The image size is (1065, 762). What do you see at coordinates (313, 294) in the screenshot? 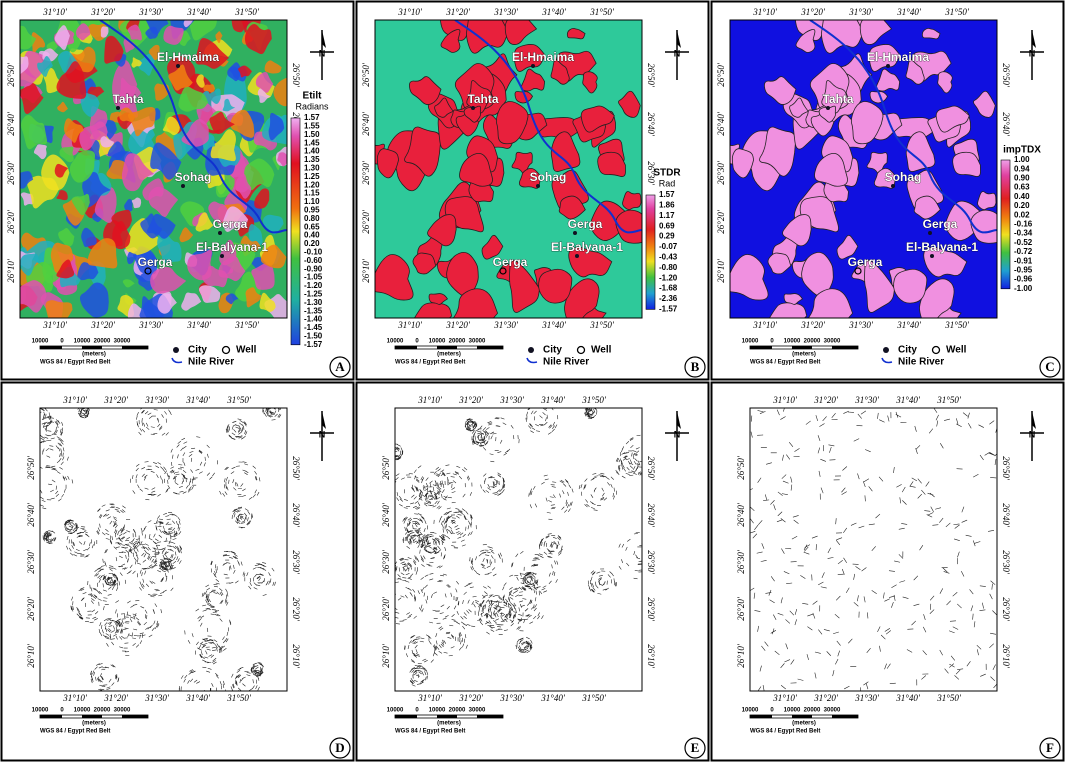
I see `colorbar-label: -1.25` at bounding box center [313, 294].